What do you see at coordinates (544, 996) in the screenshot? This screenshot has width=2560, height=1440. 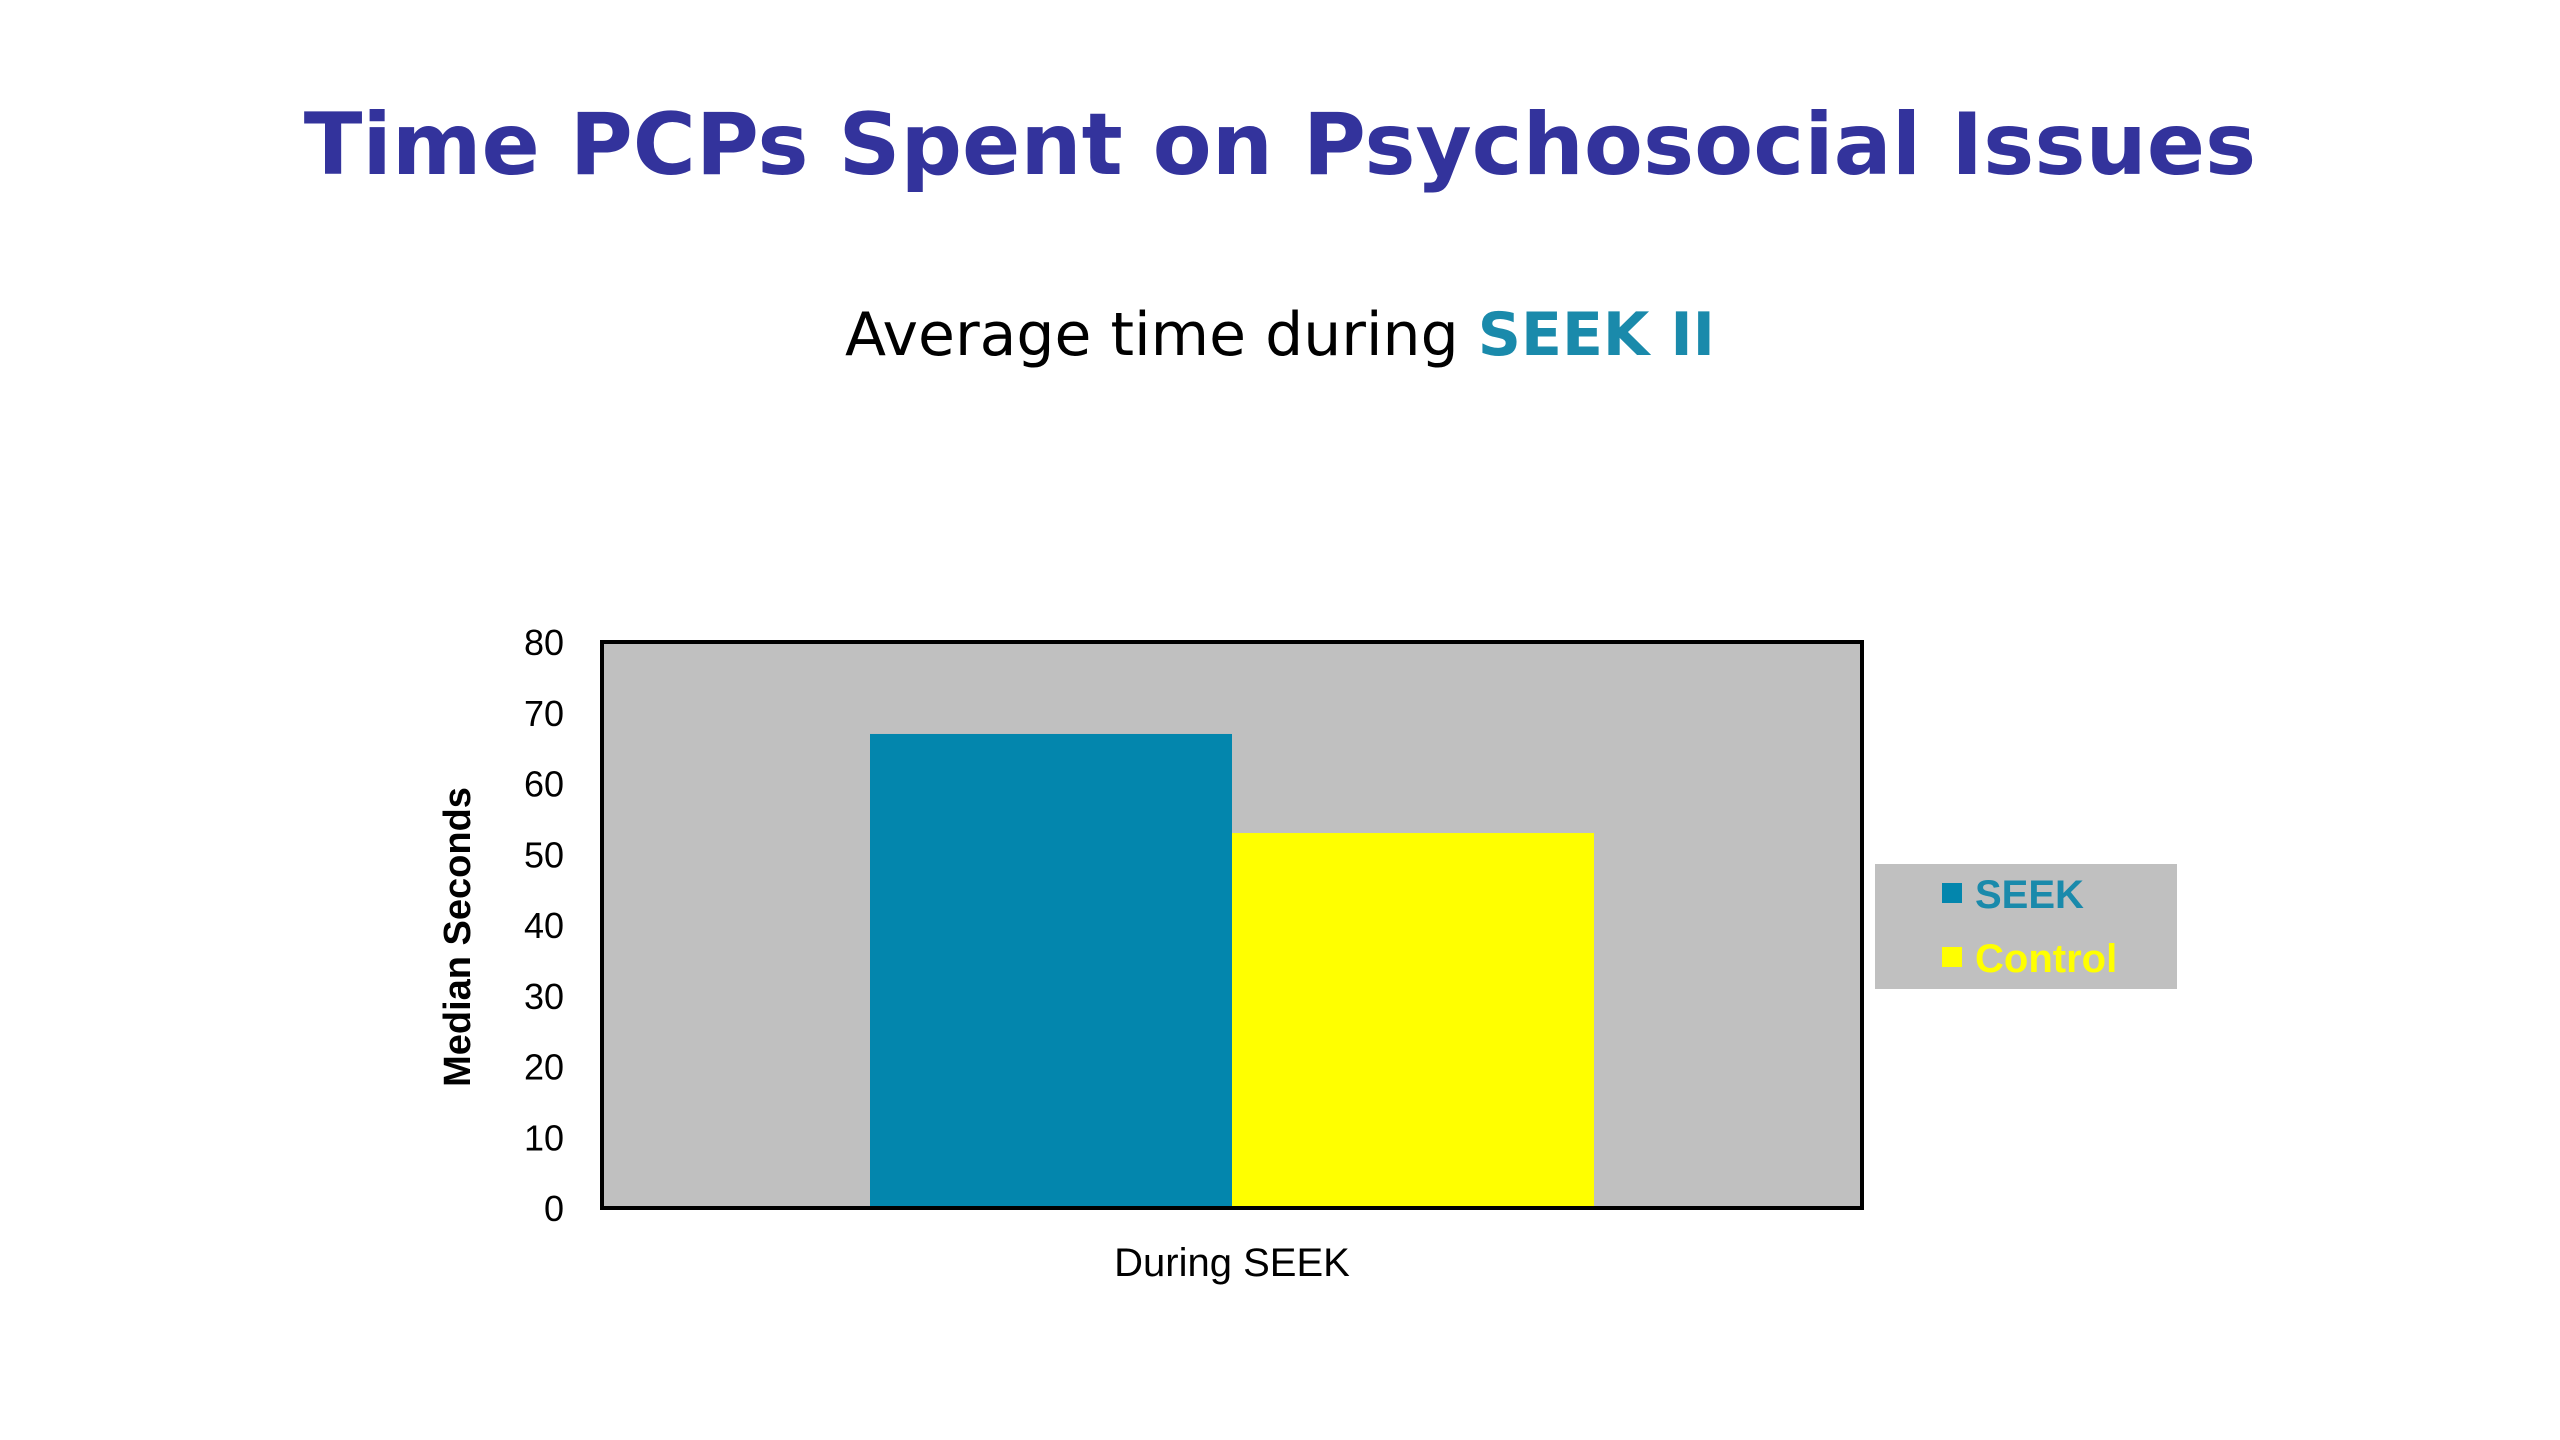 I see `y-tick-label: 30` at bounding box center [544, 996].